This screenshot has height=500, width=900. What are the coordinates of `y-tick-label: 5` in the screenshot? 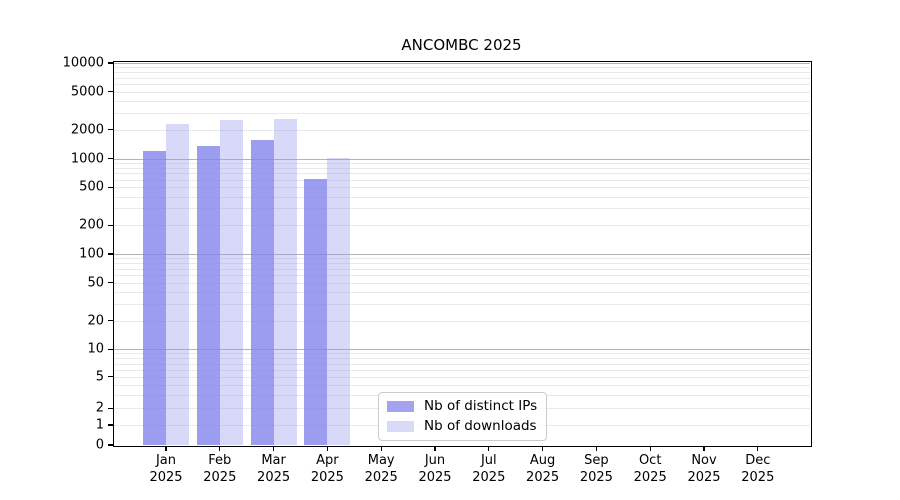 It's located at (99, 377).